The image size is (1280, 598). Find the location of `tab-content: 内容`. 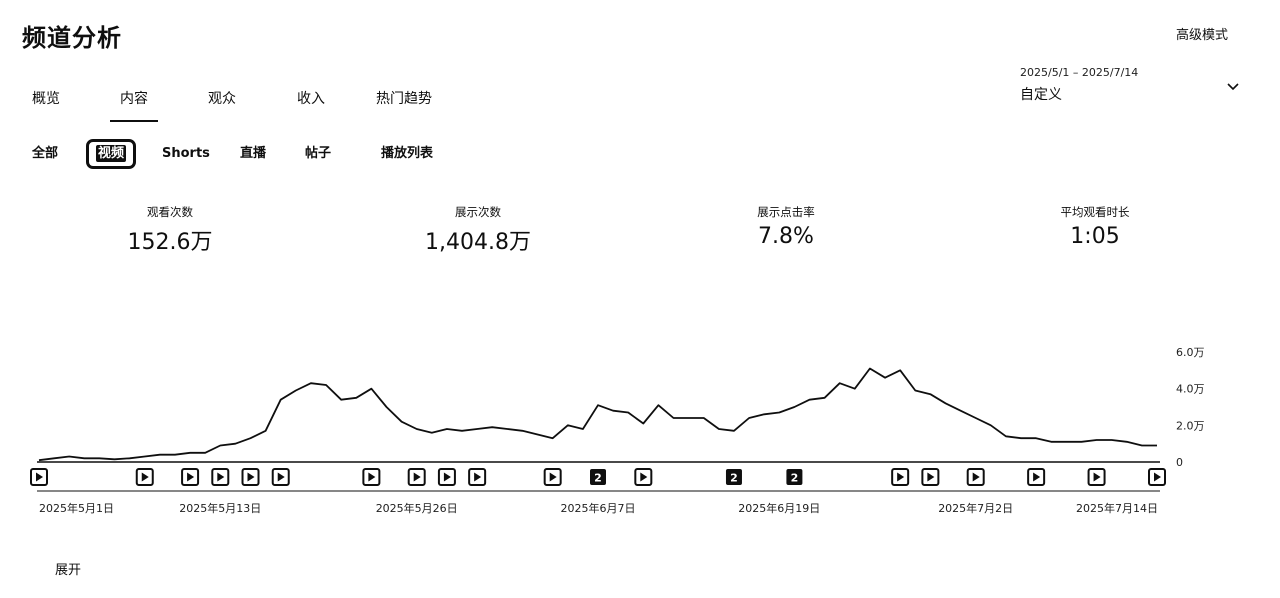

tab-content: 内容 is located at coordinates (134, 105).